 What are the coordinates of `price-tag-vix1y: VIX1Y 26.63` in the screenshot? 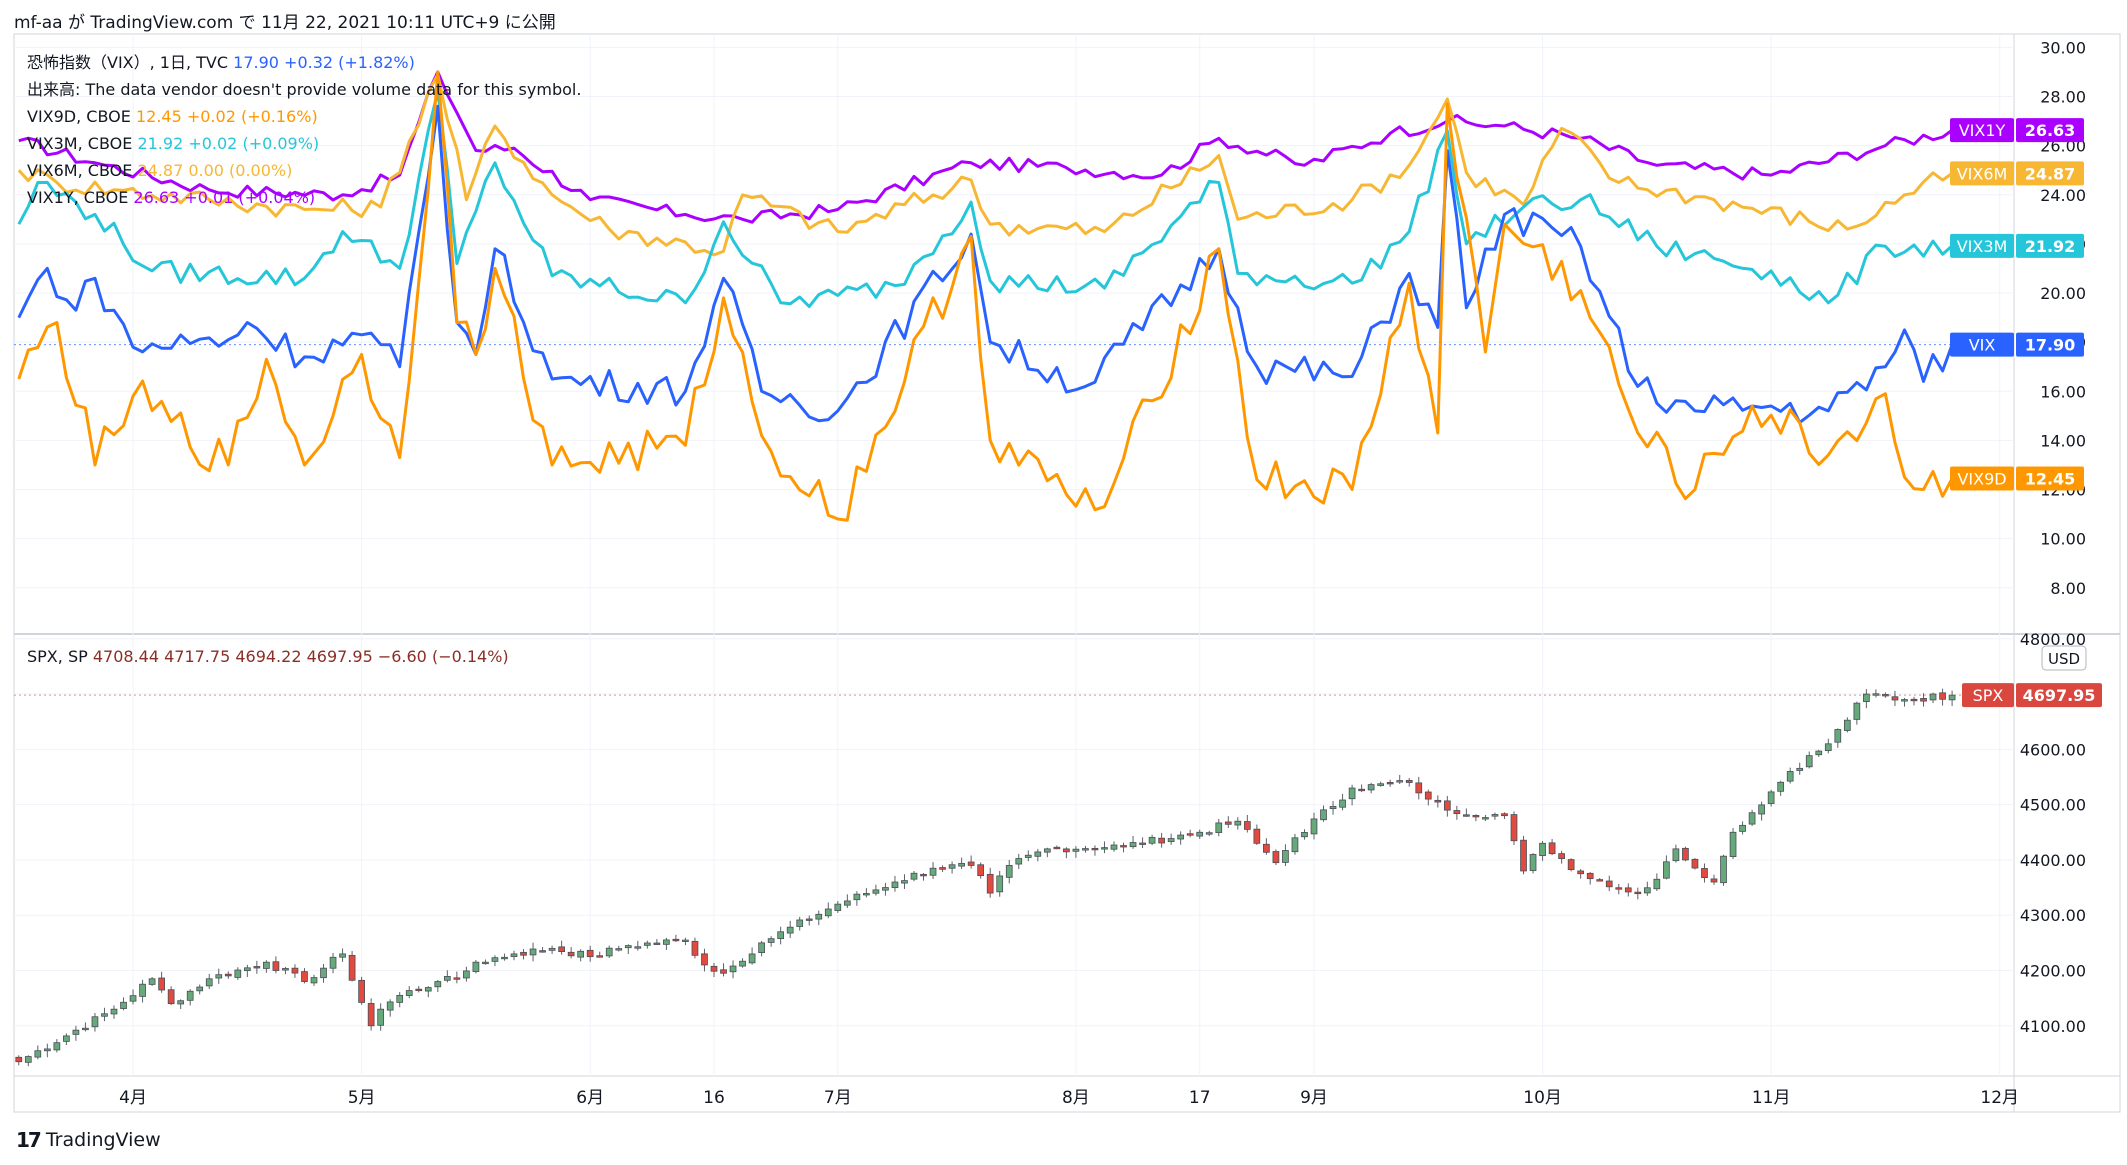 It's located at (2017, 130).